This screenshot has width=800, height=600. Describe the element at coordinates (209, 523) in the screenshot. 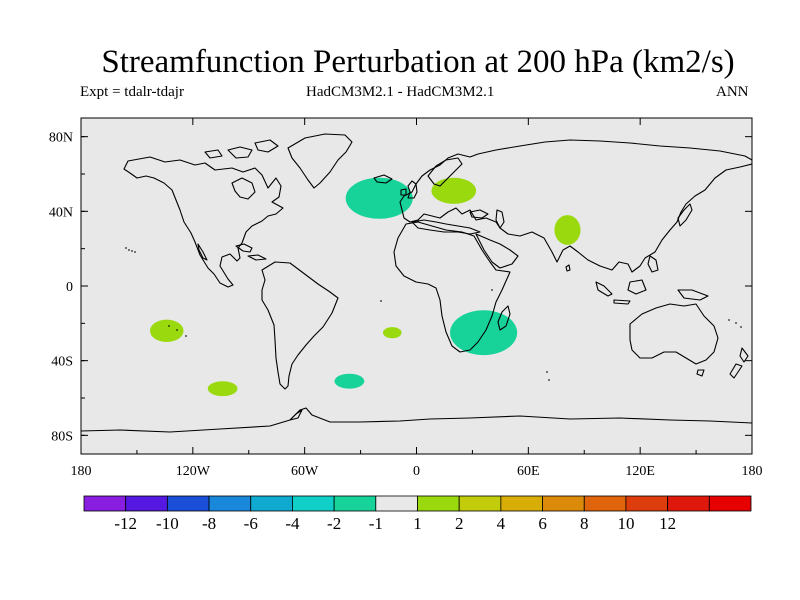

I see `colorbar-label: -8` at that location.